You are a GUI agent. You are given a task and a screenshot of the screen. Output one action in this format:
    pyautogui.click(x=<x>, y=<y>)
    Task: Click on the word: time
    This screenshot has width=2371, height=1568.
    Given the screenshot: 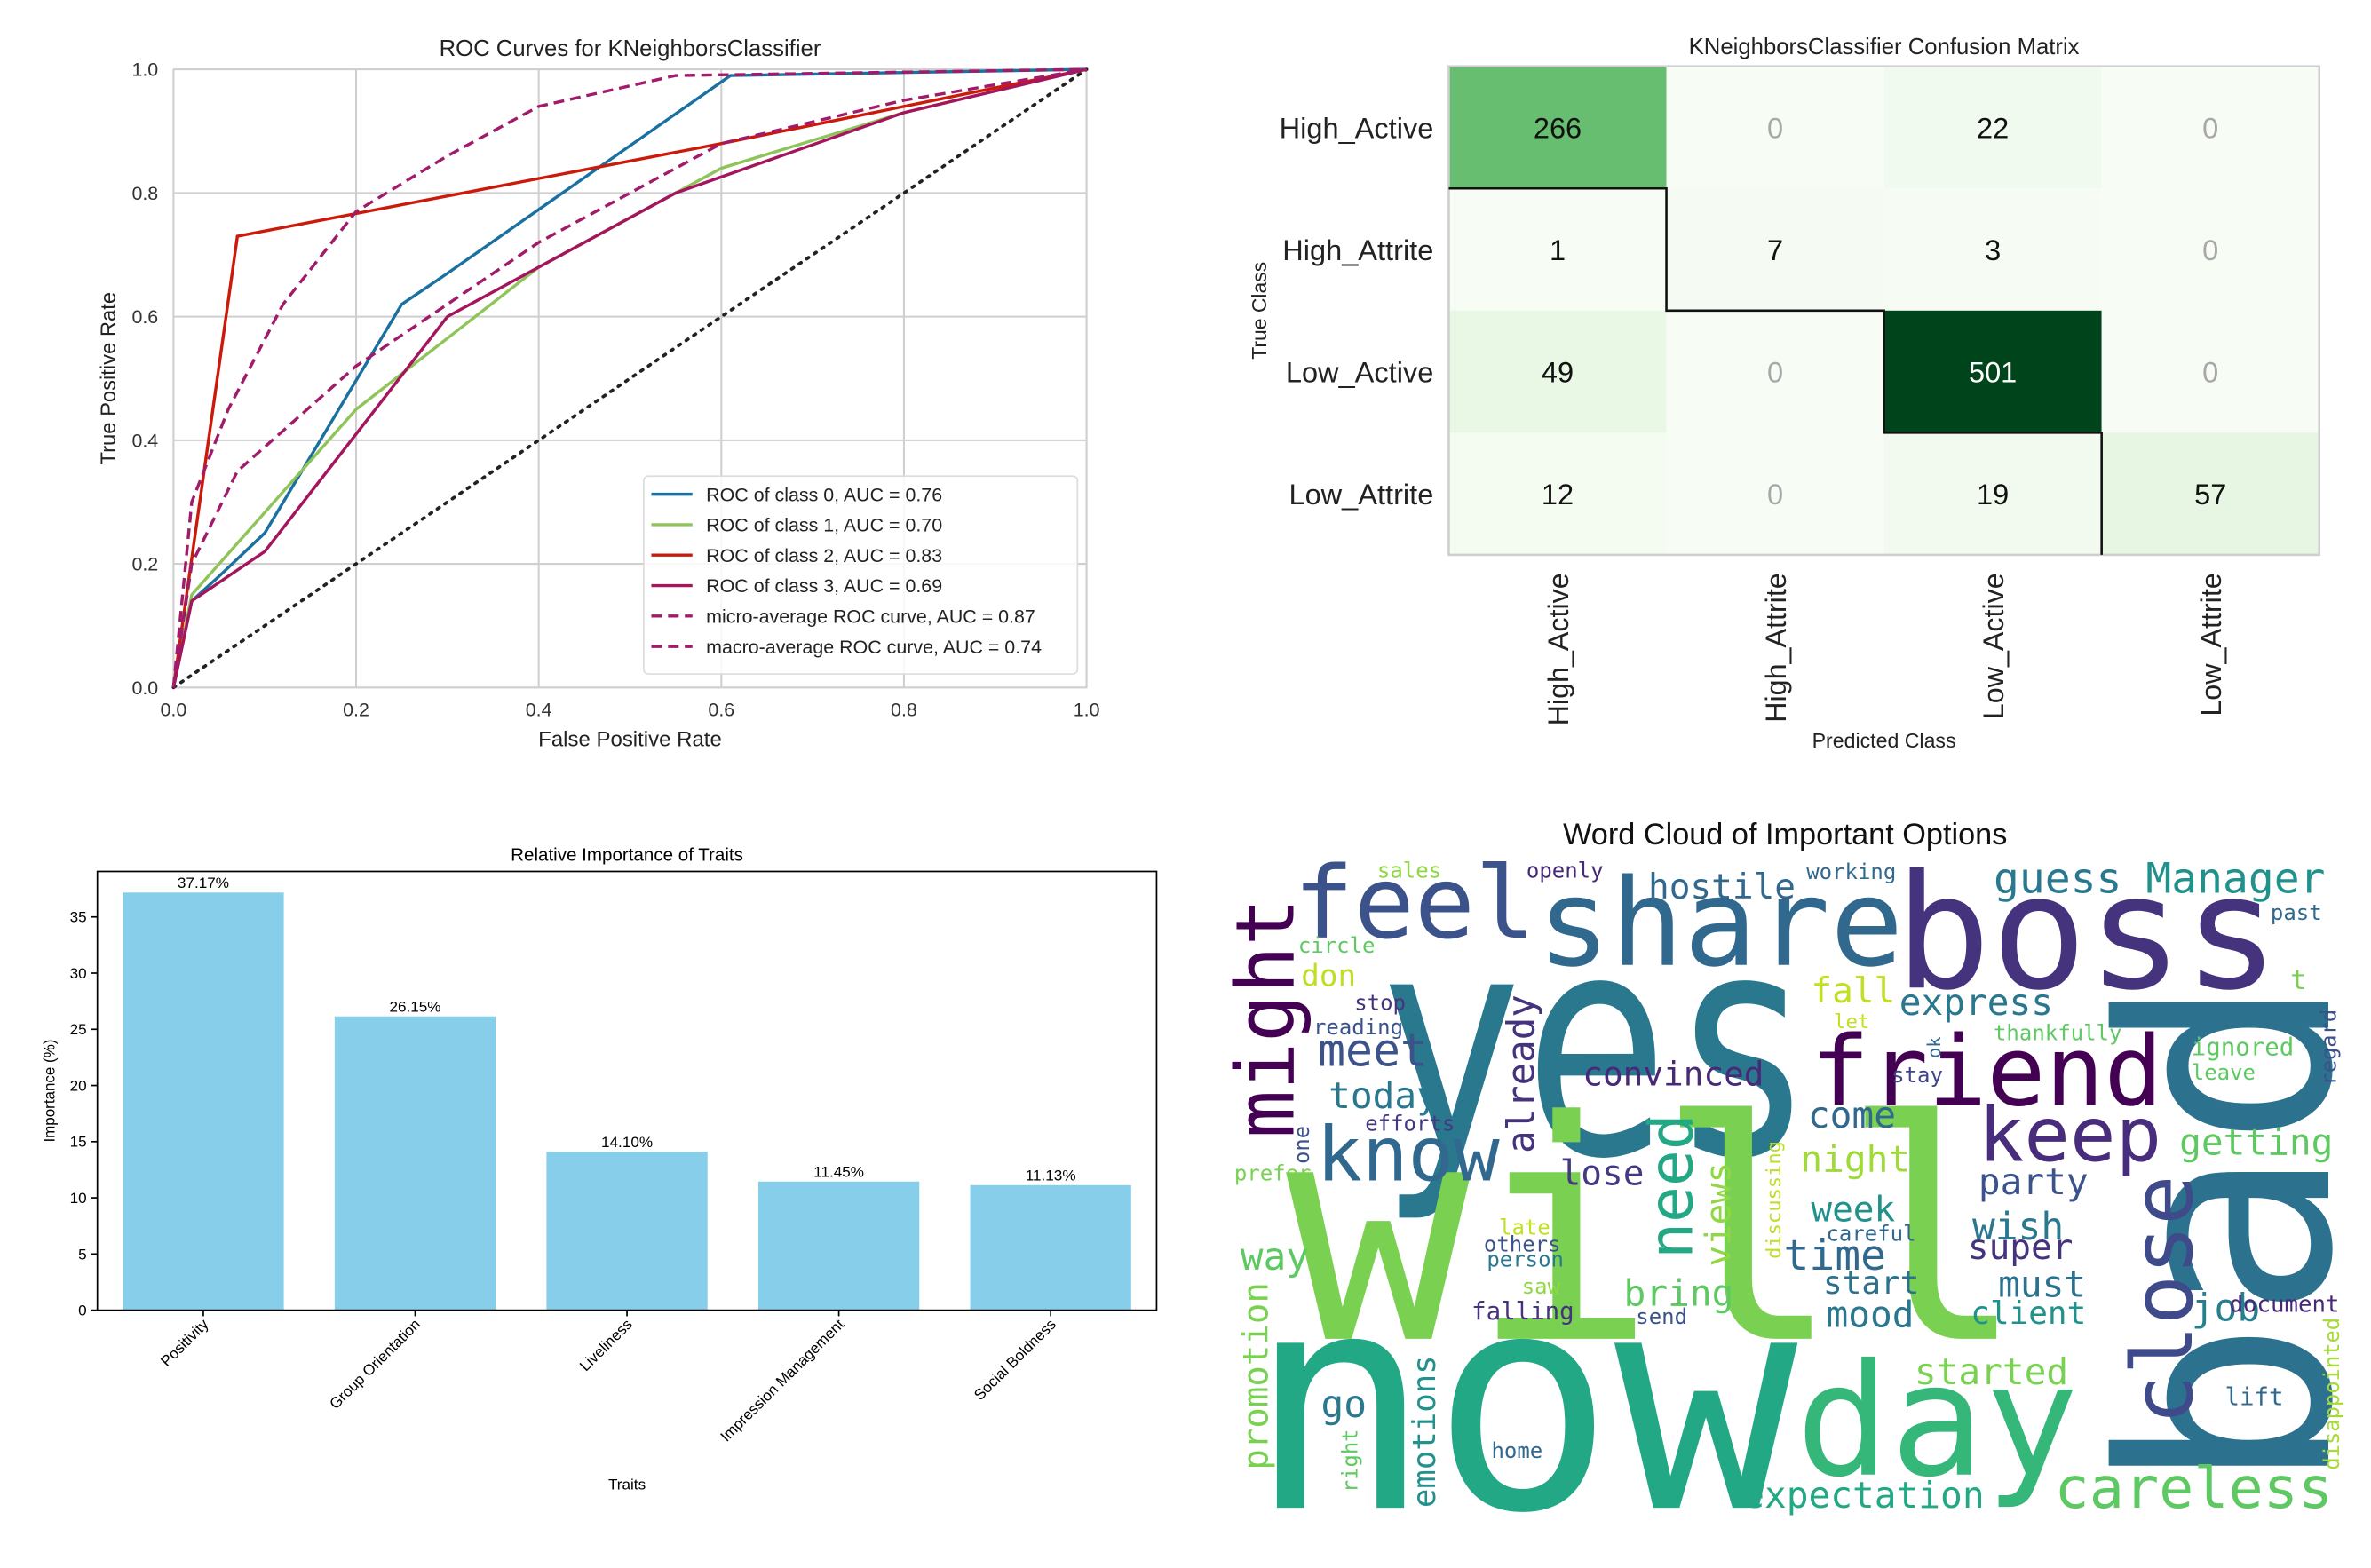 What is the action you would take?
    pyautogui.click(x=1835, y=1255)
    